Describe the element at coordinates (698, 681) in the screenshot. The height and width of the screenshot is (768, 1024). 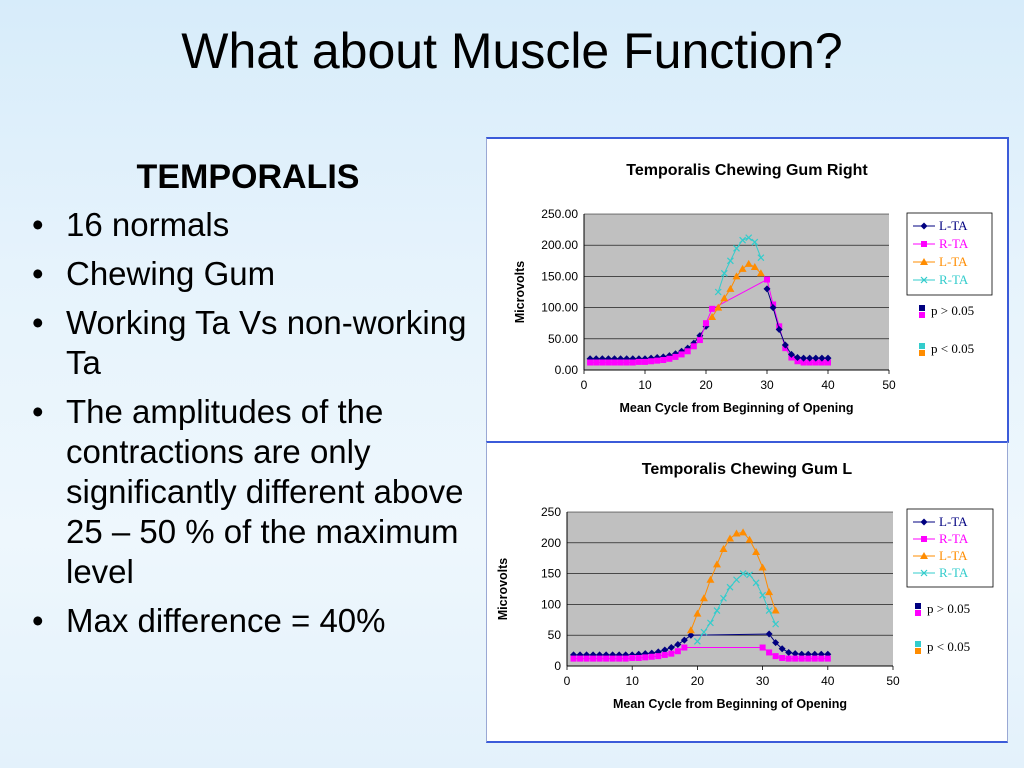
I see `x-tick-label: 20` at that location.